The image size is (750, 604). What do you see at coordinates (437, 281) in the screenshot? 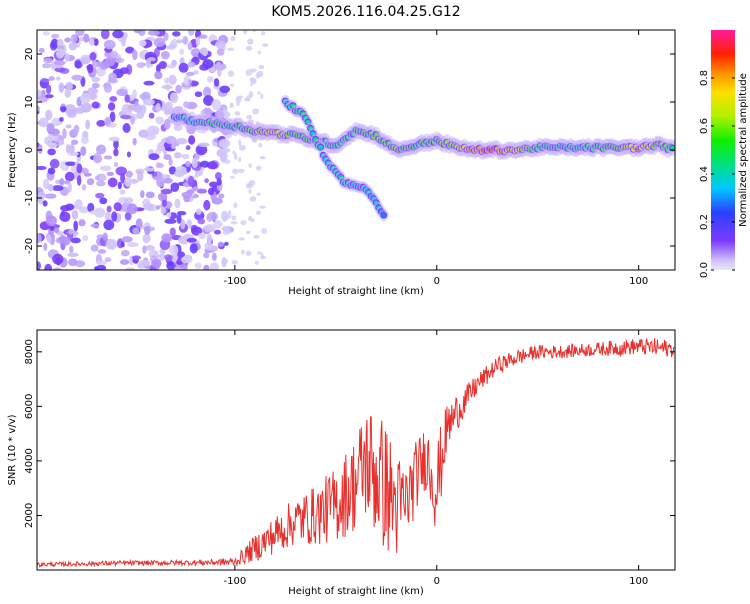
I see `x-tick-label: 0` at bounding box center [437, 281].